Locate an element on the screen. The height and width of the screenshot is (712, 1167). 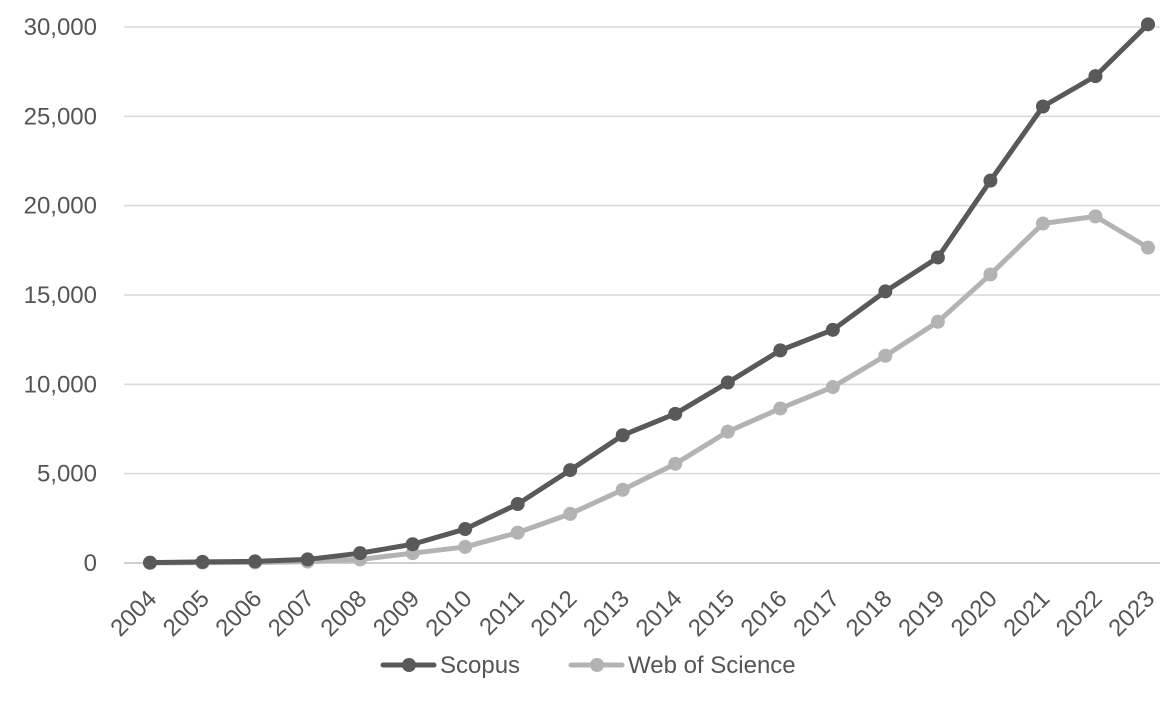
x-tick-label: 2016 is located at coordinates (764, 613).